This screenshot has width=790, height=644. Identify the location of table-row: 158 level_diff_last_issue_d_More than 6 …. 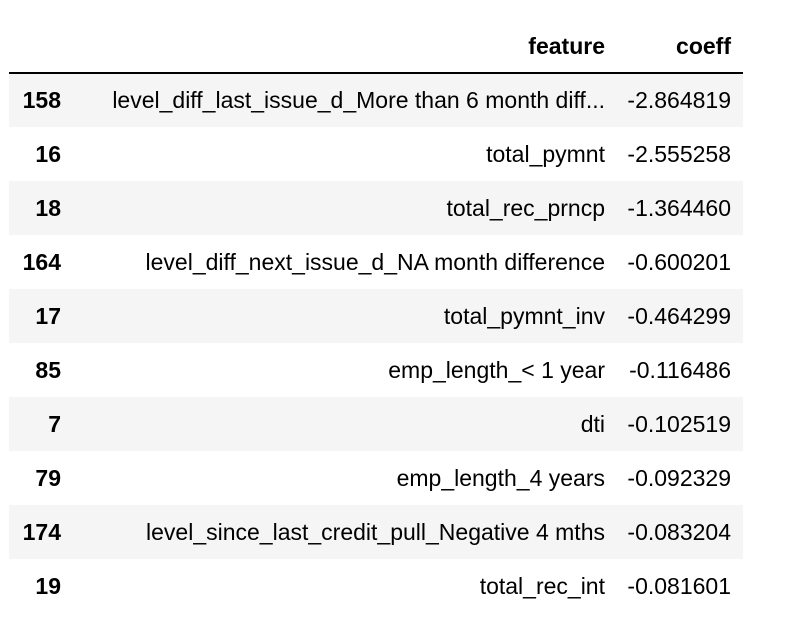
(376, 100).